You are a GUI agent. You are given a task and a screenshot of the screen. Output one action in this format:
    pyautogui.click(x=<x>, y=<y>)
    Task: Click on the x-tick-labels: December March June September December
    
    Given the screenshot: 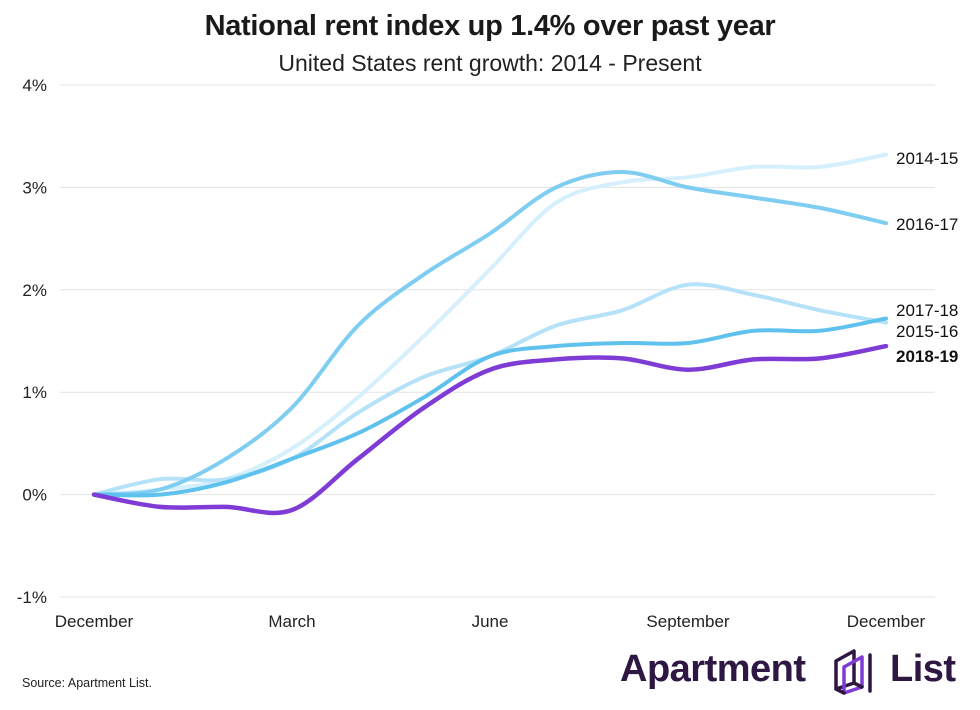 What is the action you would take?
    pyautogui.click(x=490, y=621)
    